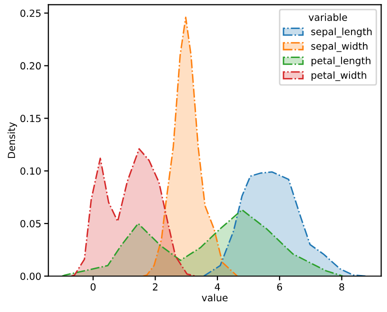 This screenshot has width=387, height=312. I want to click on x-tick-label: 0, so click(93, 287).